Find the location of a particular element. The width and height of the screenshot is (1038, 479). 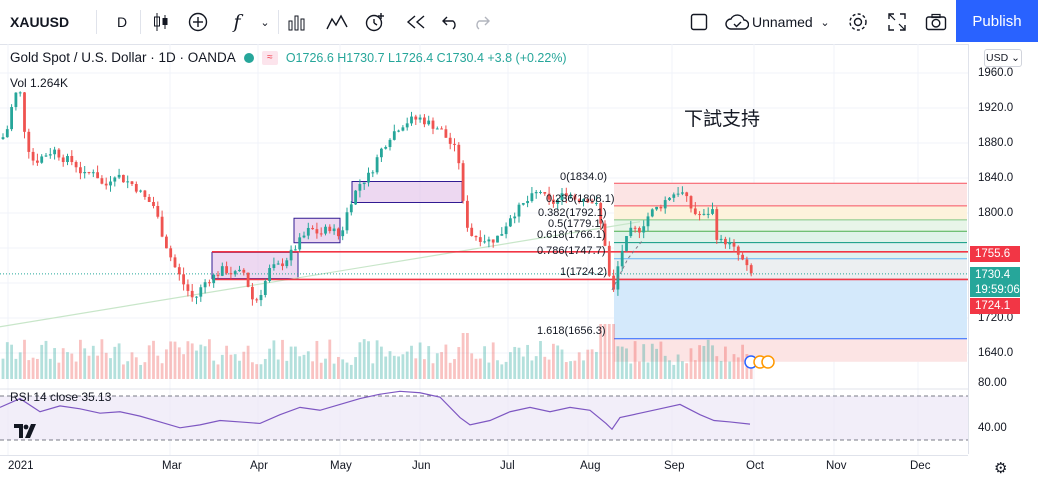

layout-name-button: Unnamed is located at coordinates (782, 22).